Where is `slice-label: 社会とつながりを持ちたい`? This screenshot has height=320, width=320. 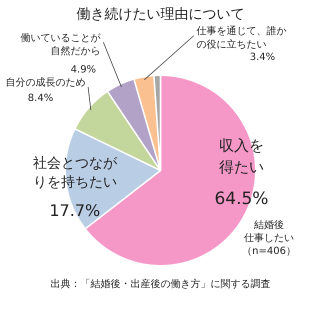
slice-label: 社会とつながりを持ちたい is located at coordinates (75, 172).